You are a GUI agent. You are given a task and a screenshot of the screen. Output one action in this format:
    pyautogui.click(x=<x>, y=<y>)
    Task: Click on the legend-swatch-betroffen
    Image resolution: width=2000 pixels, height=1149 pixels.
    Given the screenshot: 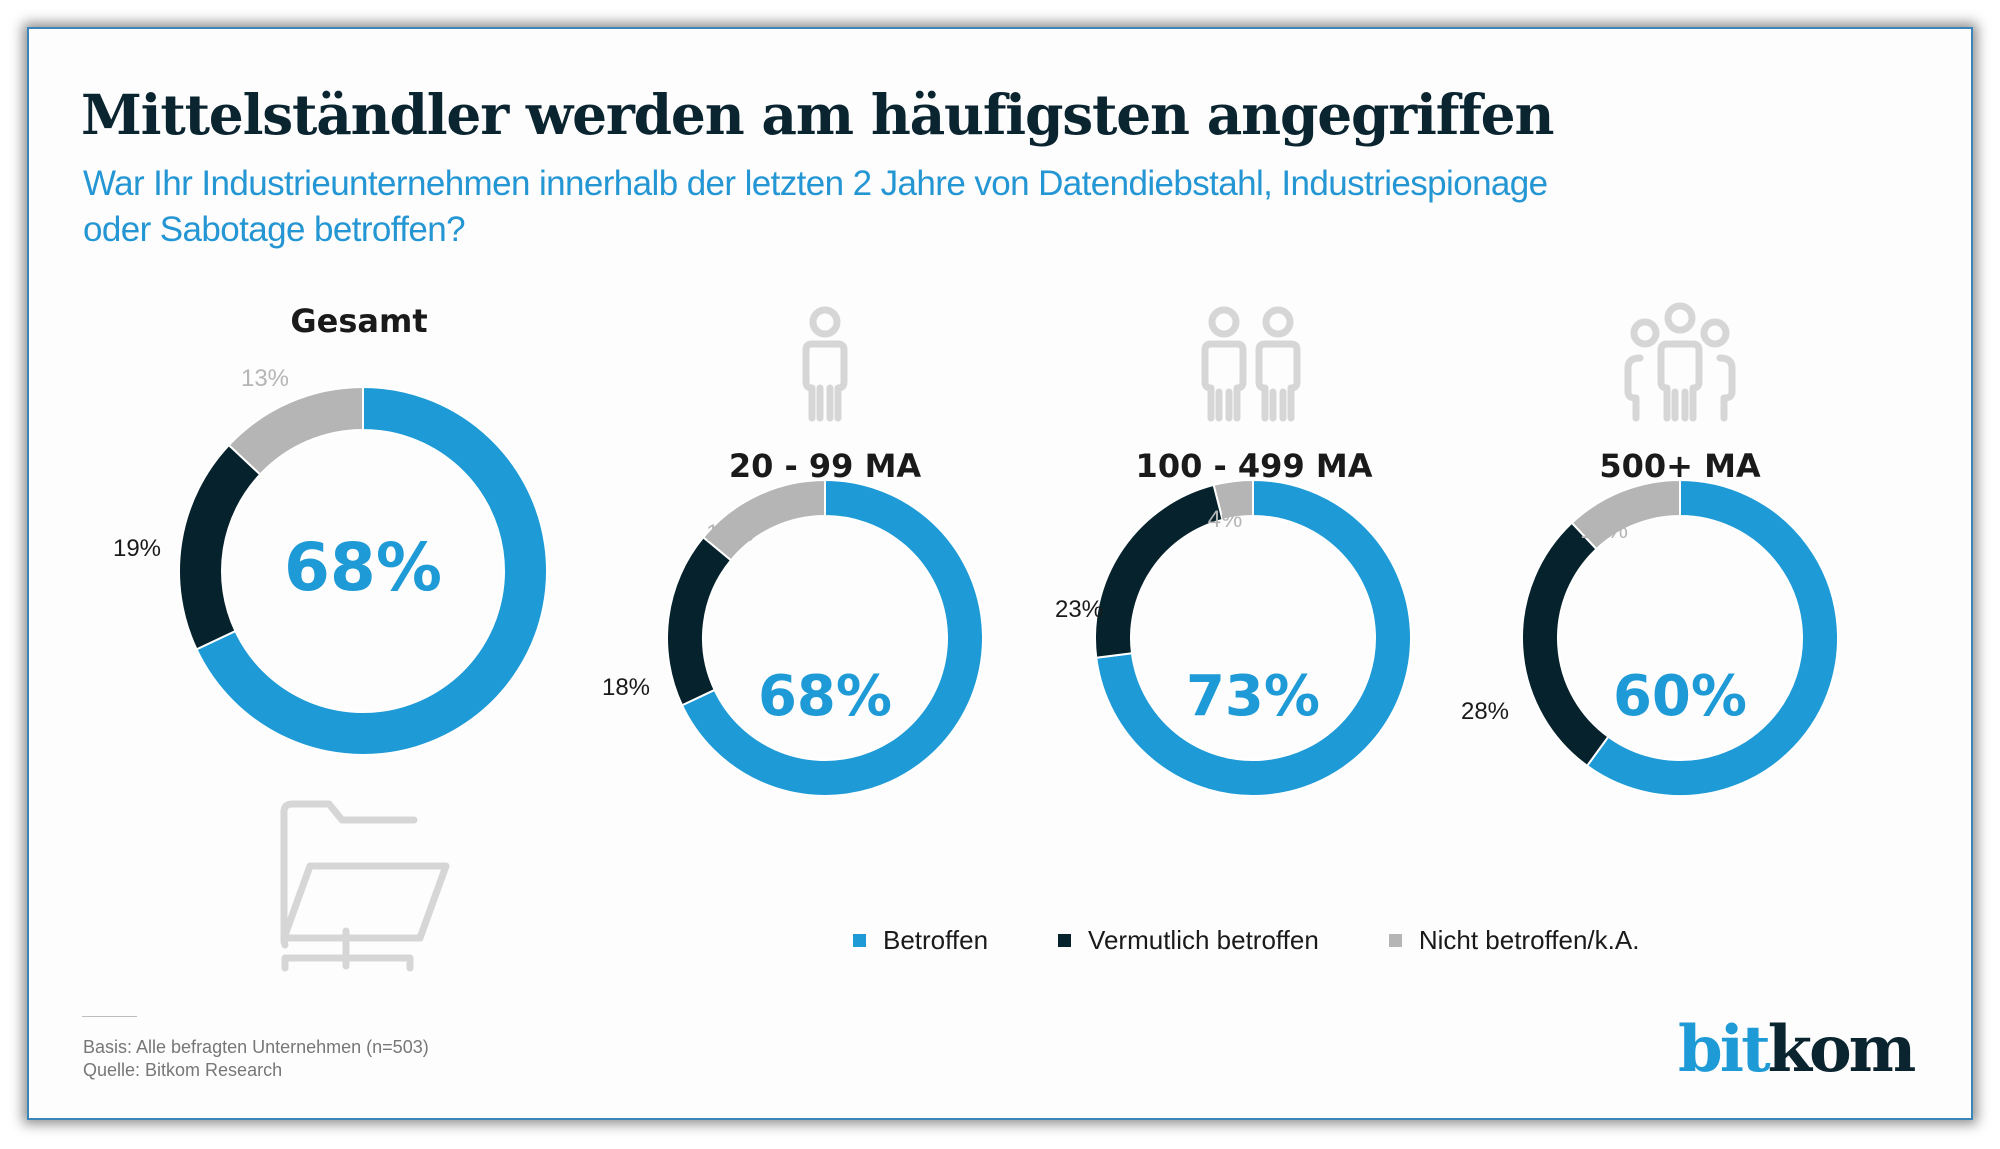 What is the action you would take?
    pyautogui.click(x=859, y=940)
    